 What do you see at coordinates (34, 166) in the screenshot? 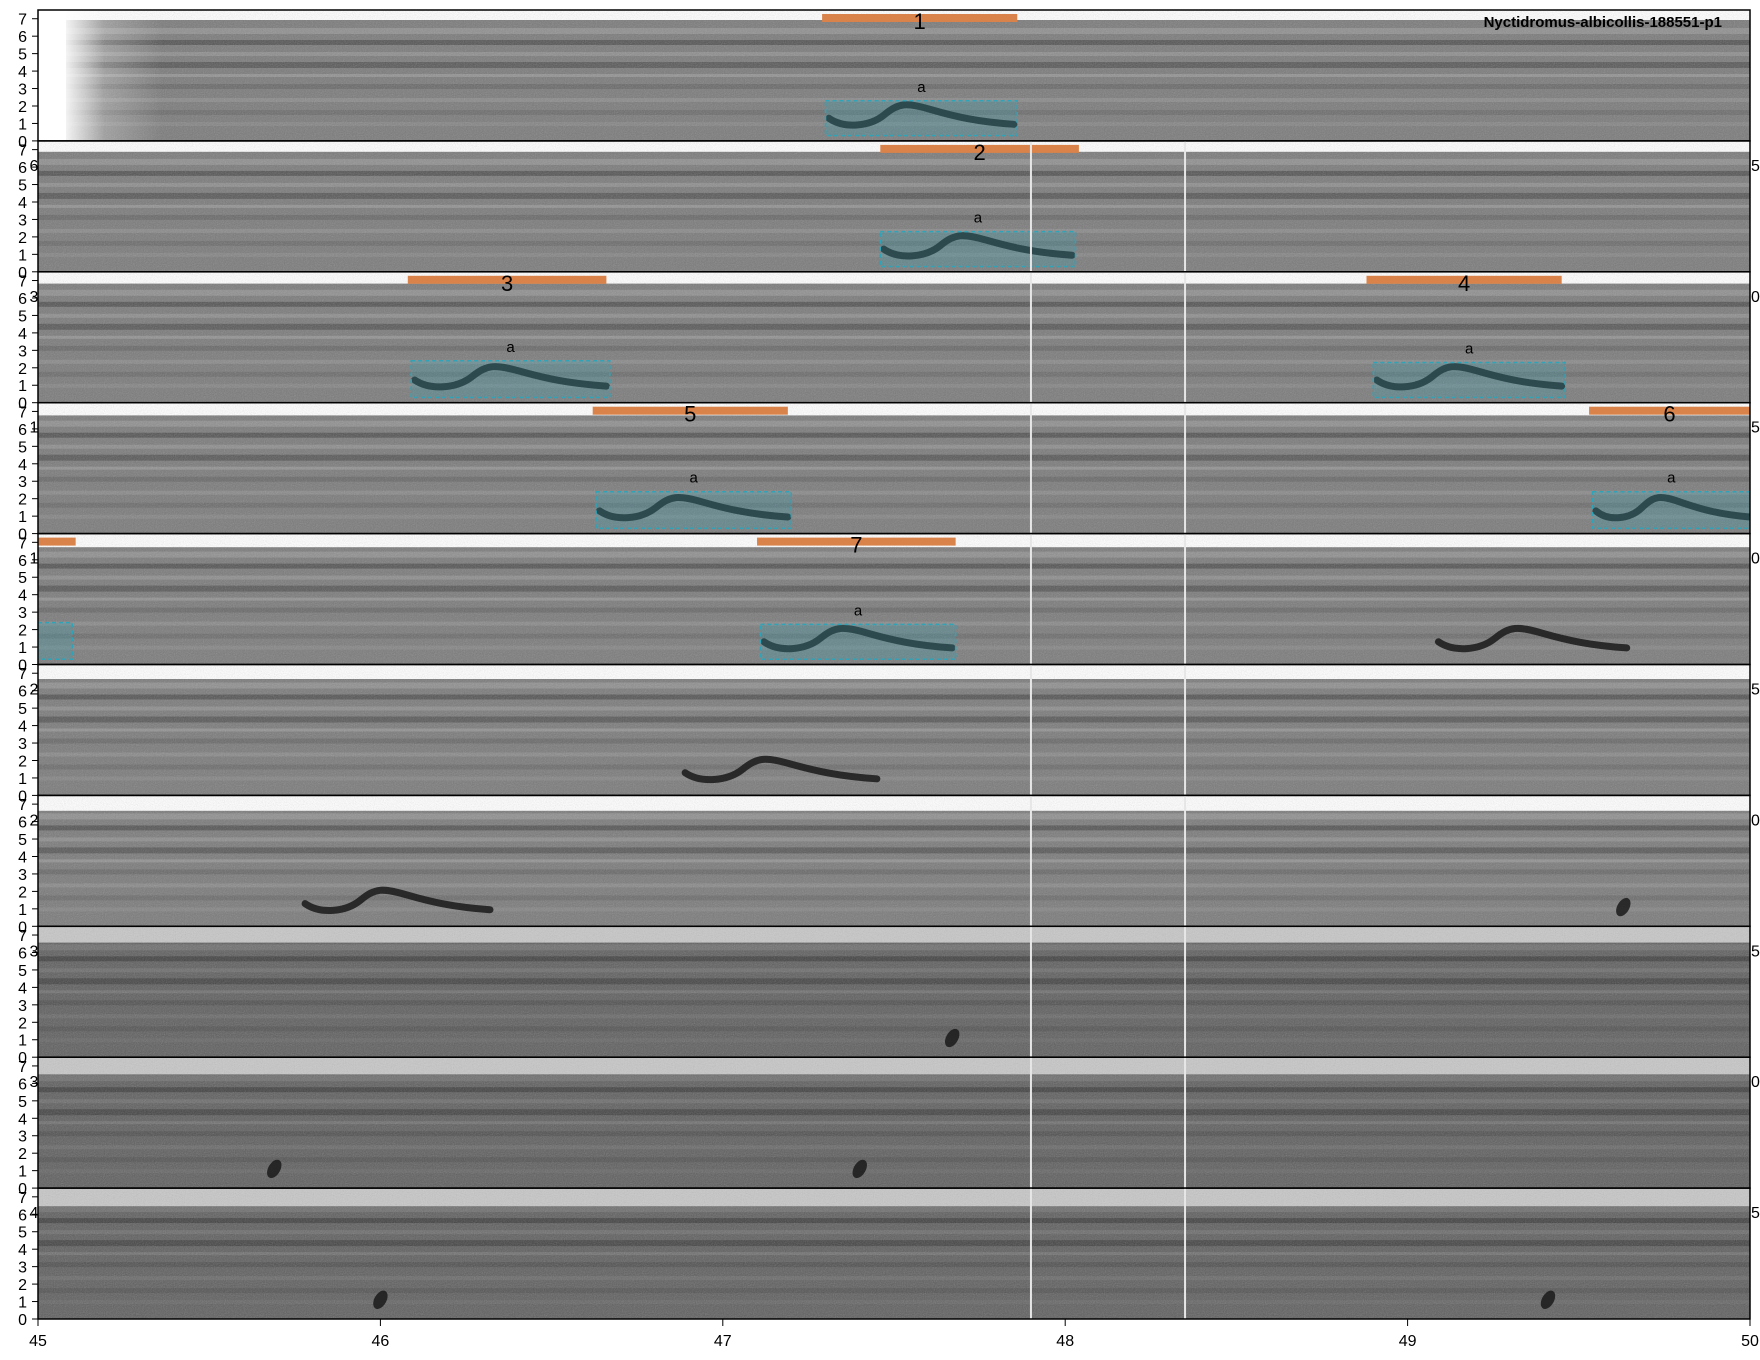
I see `row-start-label: 6` at bounding box center [34, 166].